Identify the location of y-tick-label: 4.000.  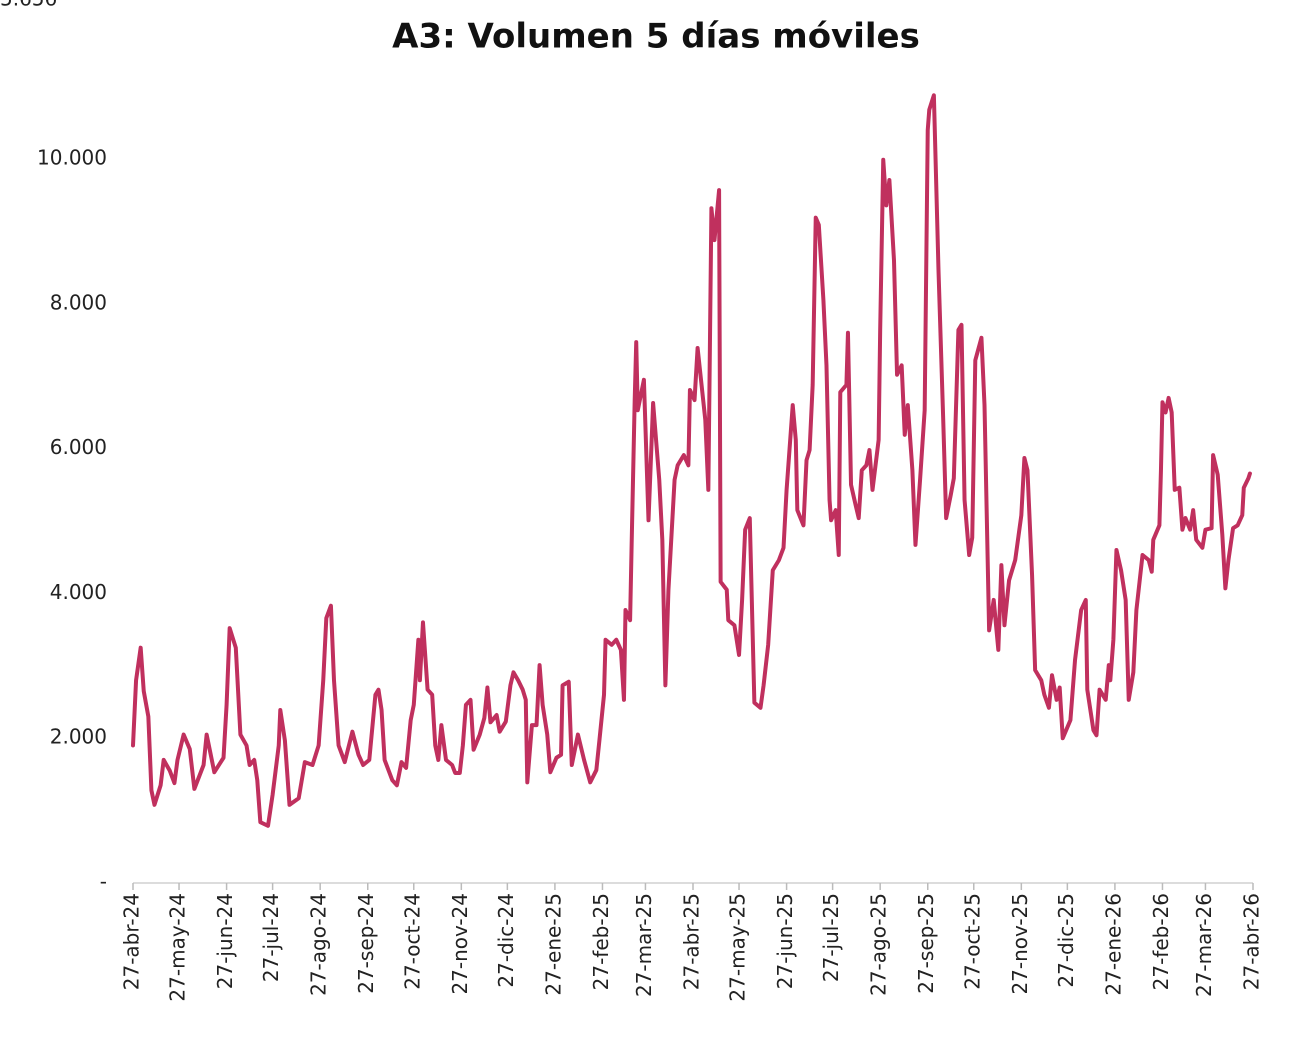
(78, 592).